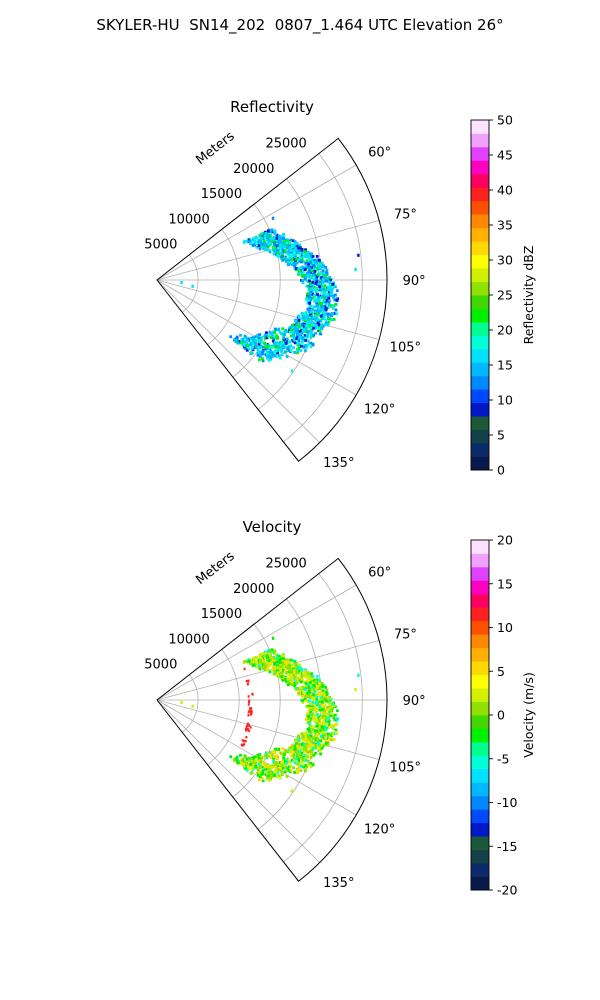  Describe the element at coordinates (505, 627) in the screenshot. I see `colorbar-tick-label: 10` at that location.